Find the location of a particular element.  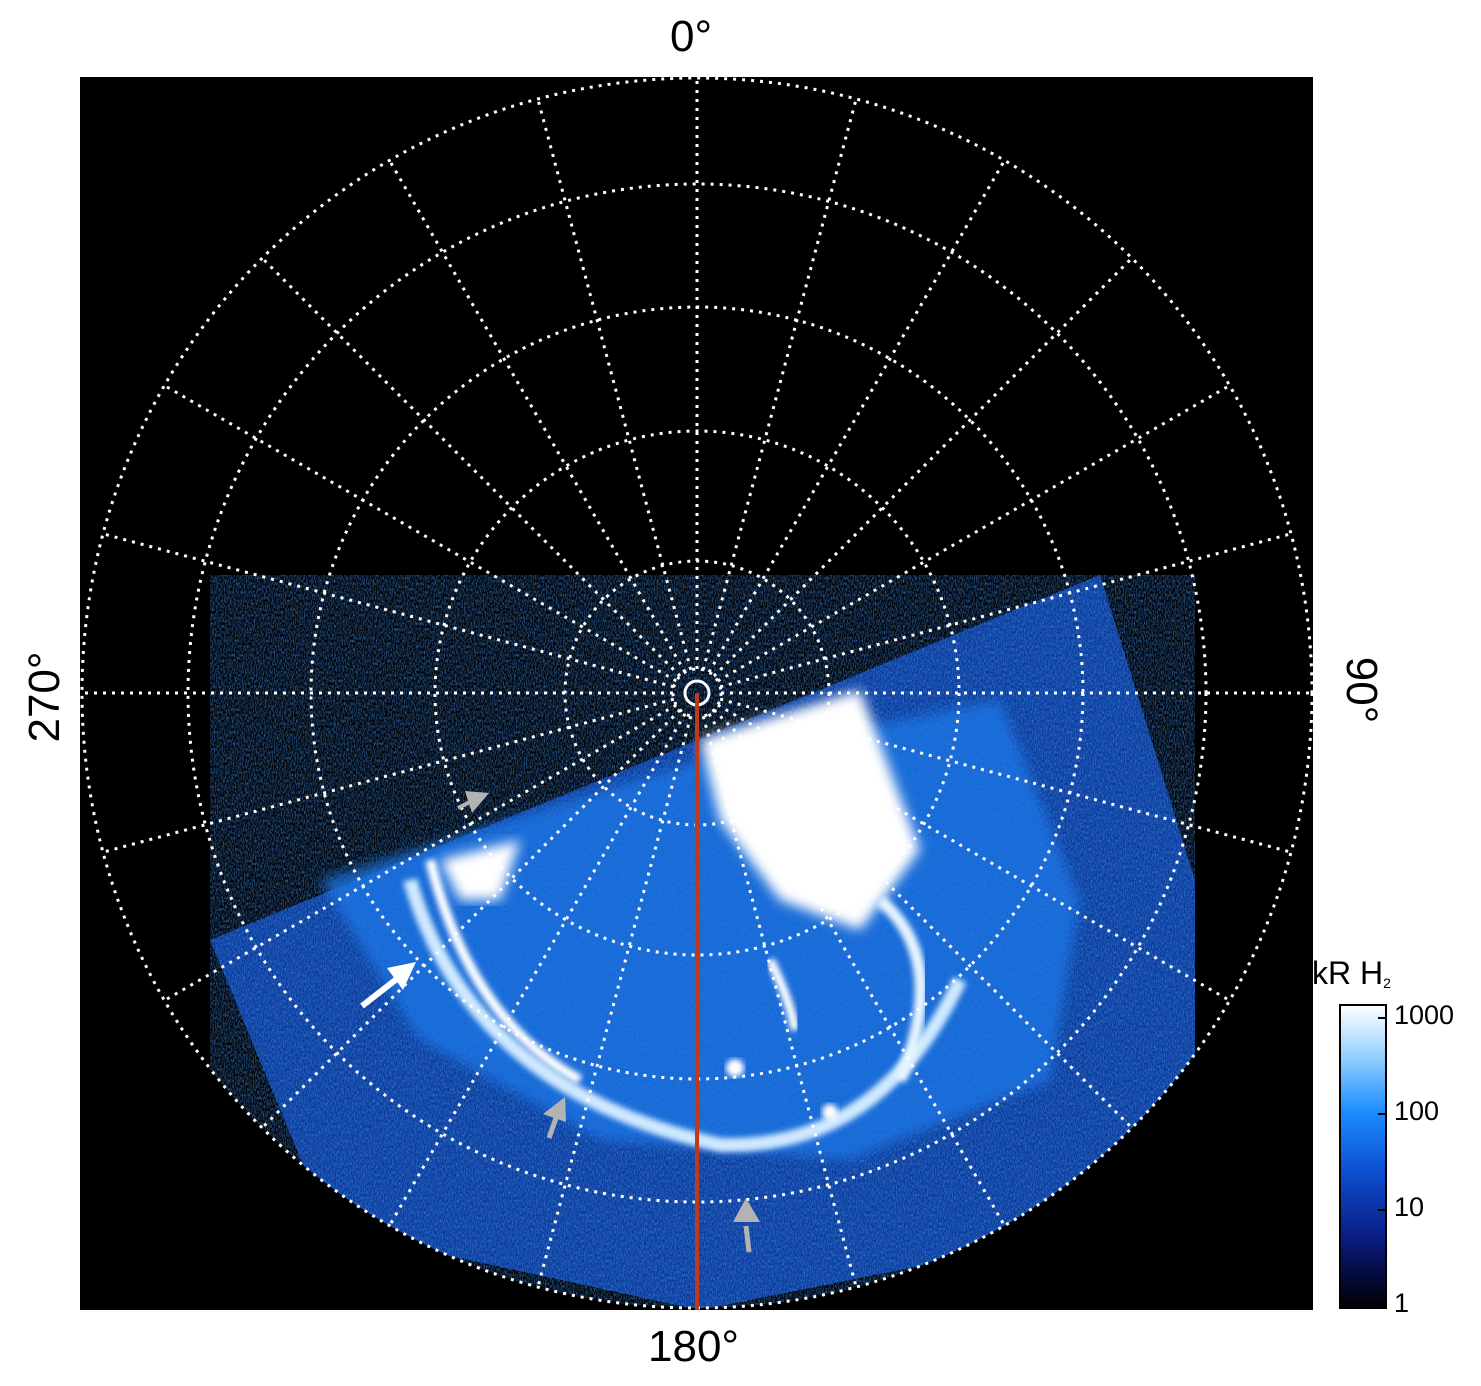

axis-label-bottom: 180° is located at coordinates (694, 1346).